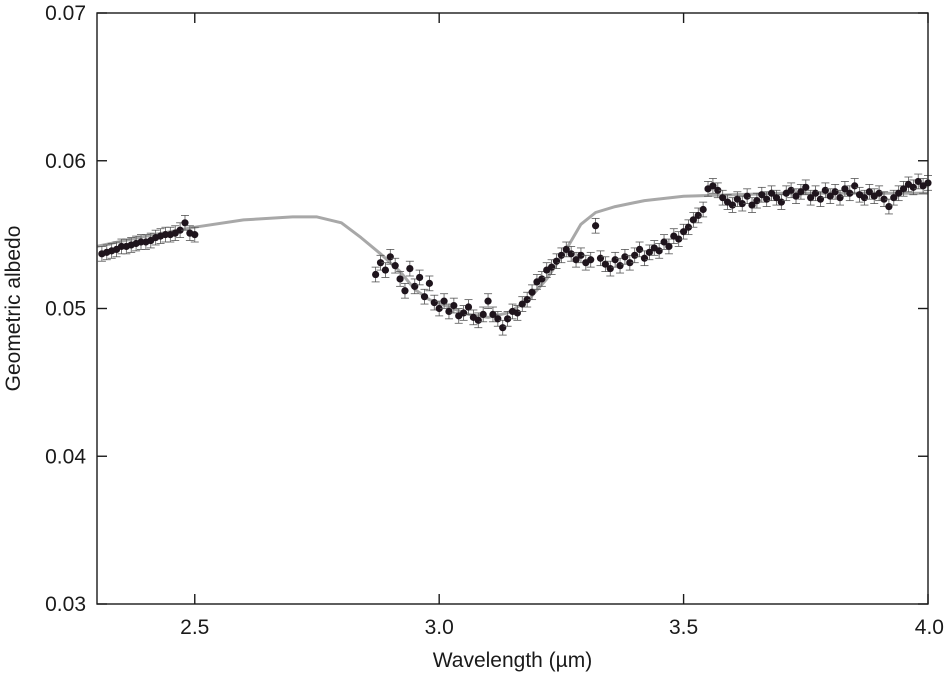 This screenshot has width=946, height=675. I want to click on y-tick-label: 0.06, so click(65, 161).